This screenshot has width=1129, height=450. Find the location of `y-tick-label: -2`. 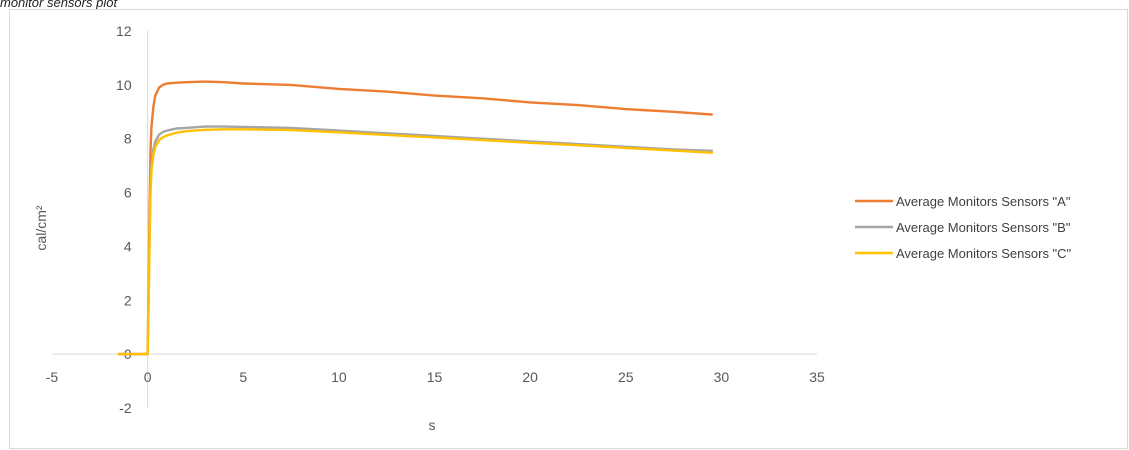

y-tick-label: -2 is located at coordinates (125, 408).